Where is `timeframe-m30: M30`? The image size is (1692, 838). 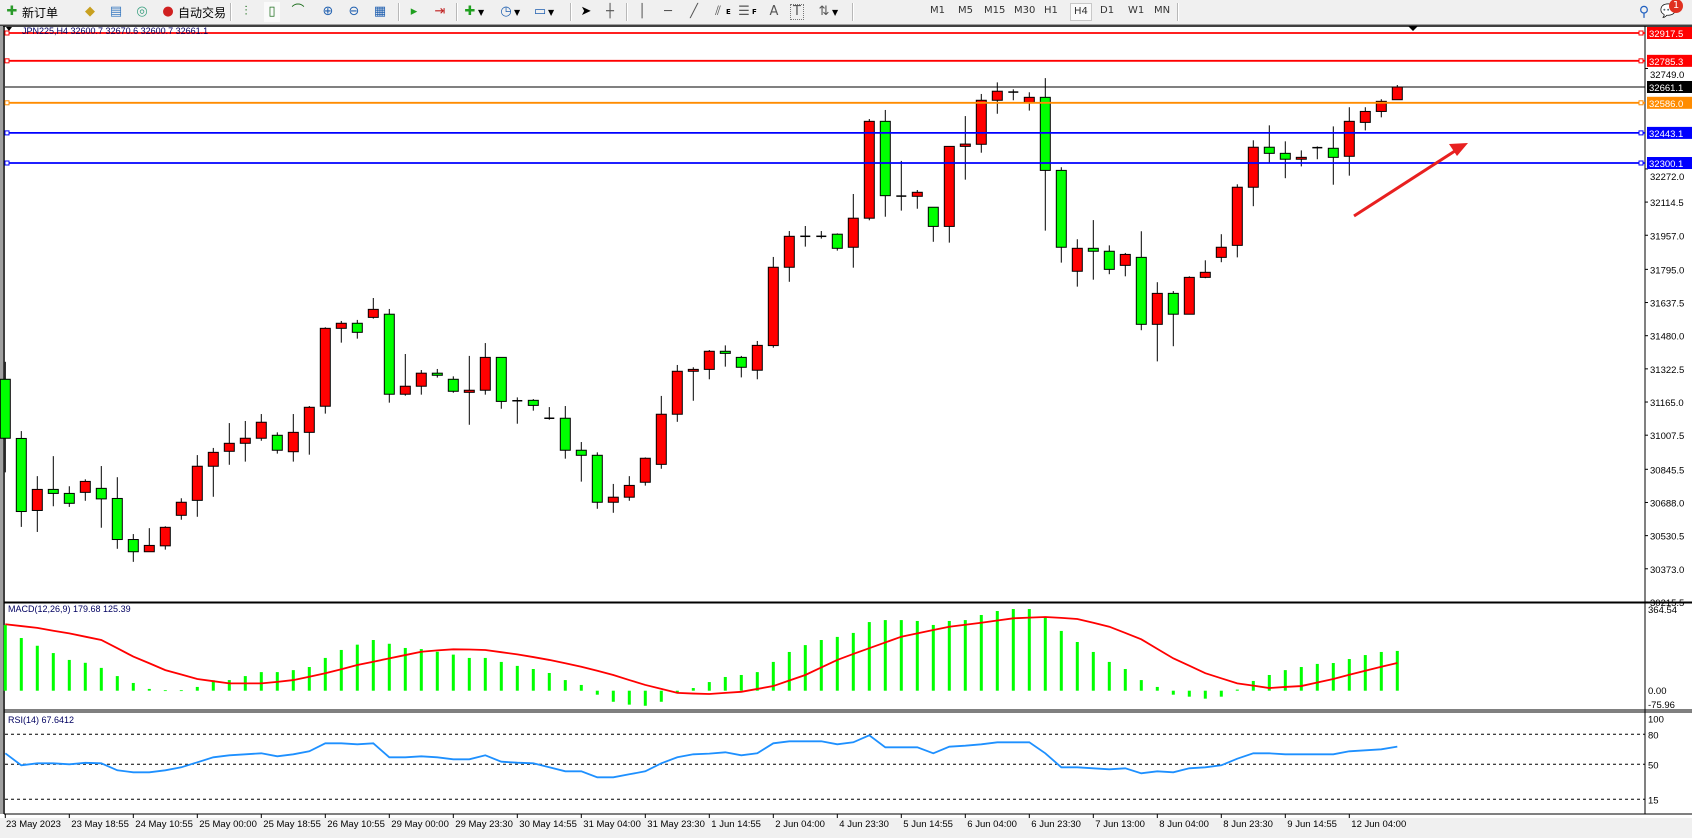
timeframe-m30: M30 is located at coordinates (1025, 10).